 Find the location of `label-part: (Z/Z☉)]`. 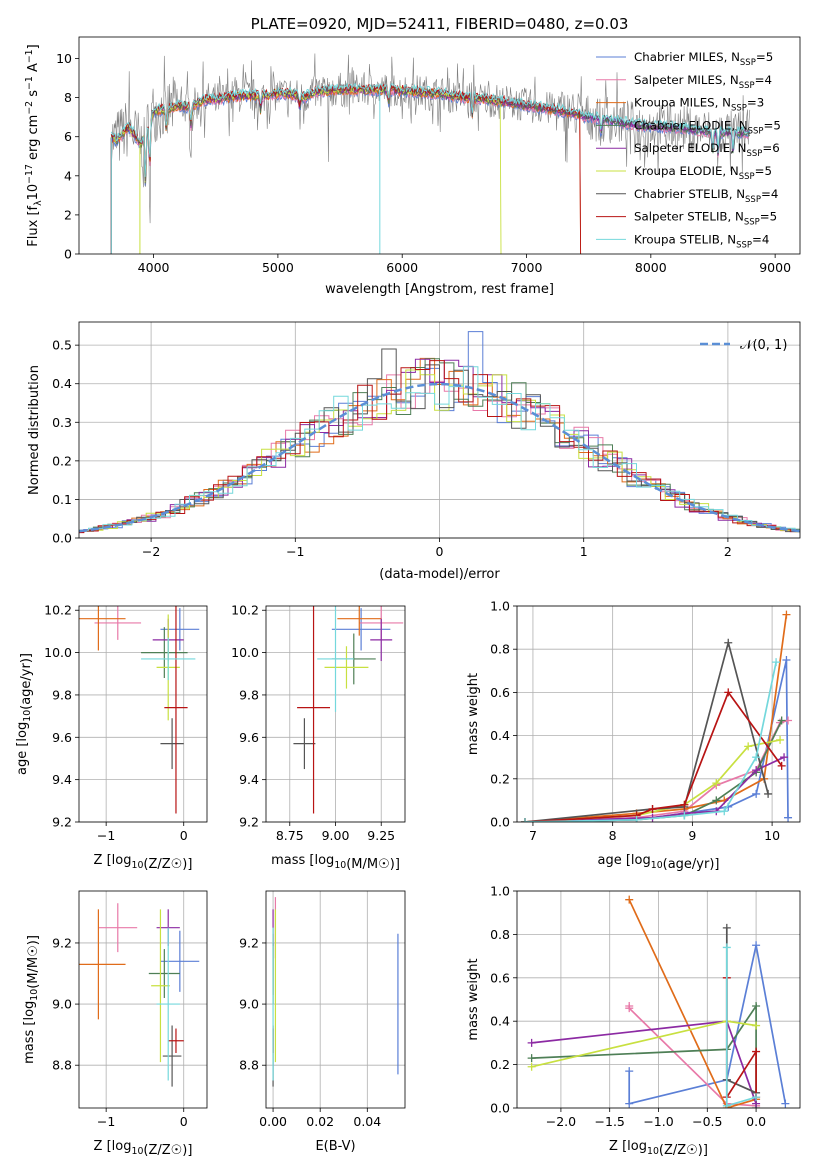

label-part: (Z/Z☉)] is located at coordinates (683, 1150).